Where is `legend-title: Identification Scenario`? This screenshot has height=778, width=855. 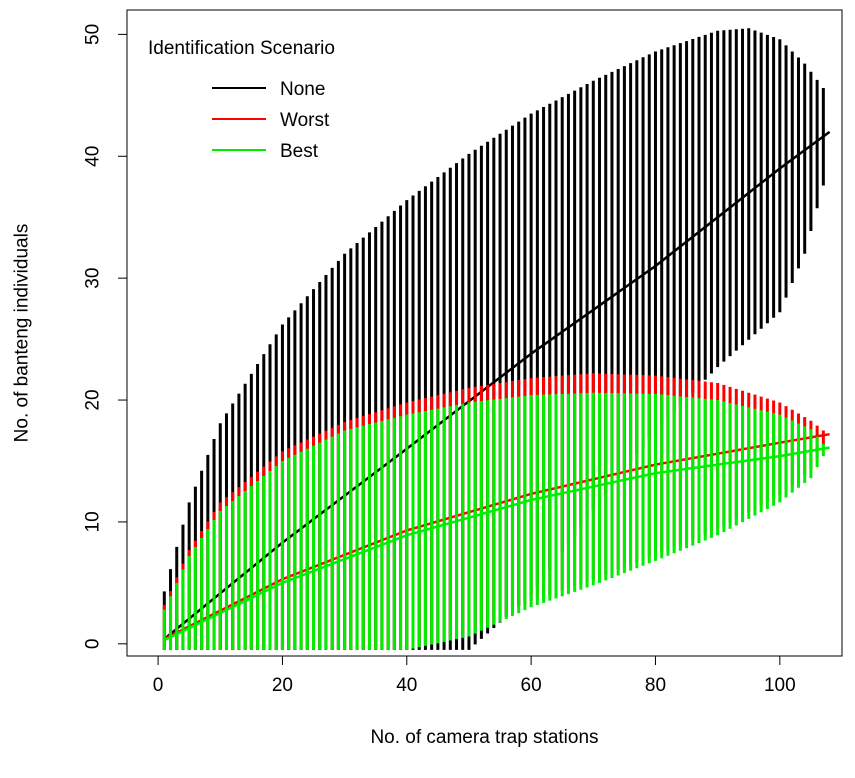 legend-title: Identification Scenario is located at coordinates (241, 48).